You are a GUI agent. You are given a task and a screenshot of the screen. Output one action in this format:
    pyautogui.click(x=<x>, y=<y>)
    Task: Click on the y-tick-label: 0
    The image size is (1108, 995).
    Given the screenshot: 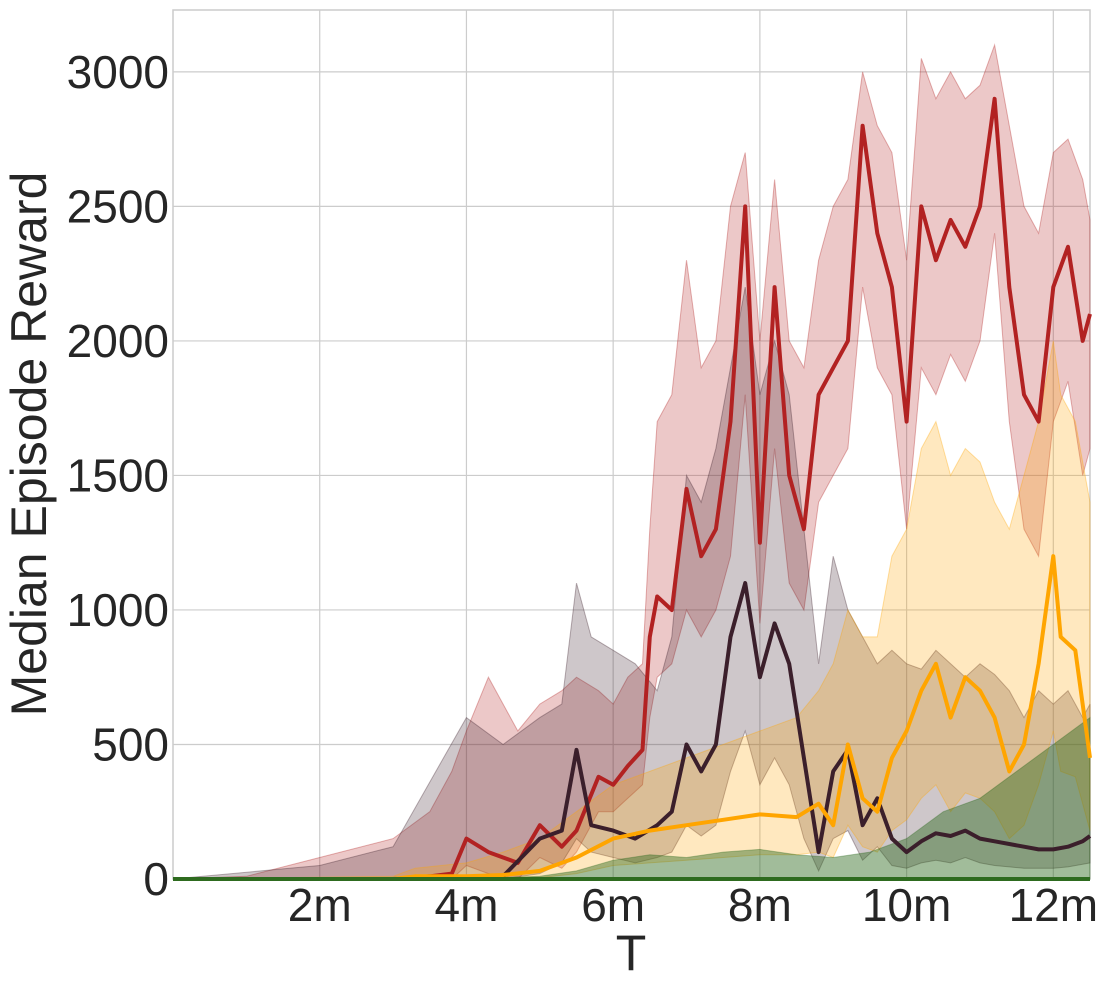 What is the action you would take?
    pyautogui.click(x=156, y=879)
    